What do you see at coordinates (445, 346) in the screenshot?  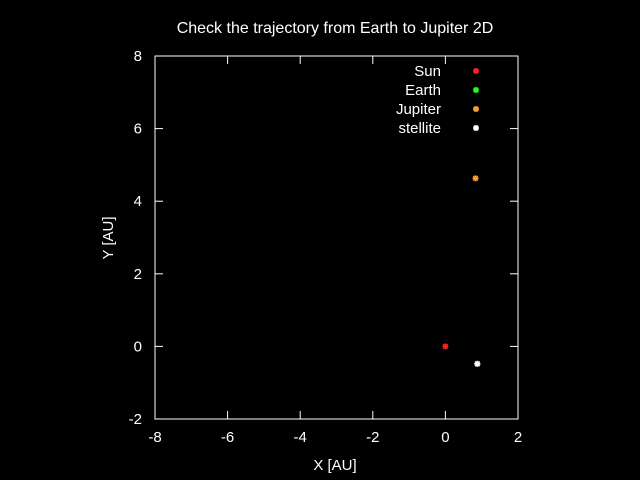 I see `data-point-sun` at bounding box center [445, 346].